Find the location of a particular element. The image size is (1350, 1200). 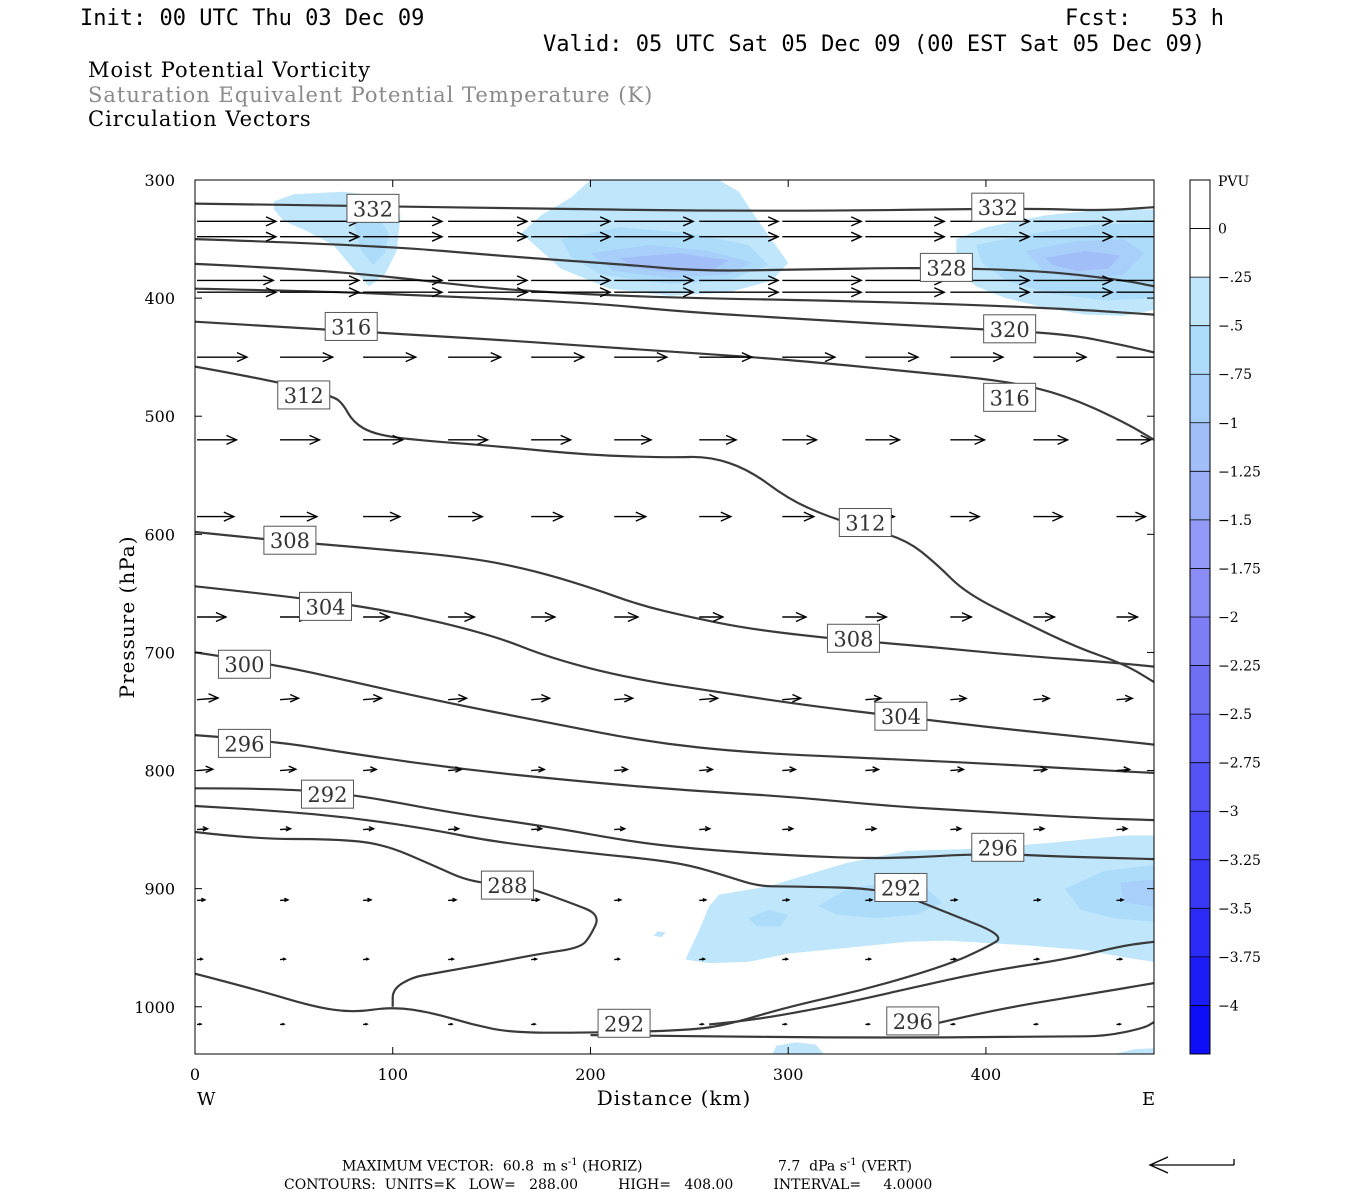

svg-text: 288 is located at coordinates (507, 886).